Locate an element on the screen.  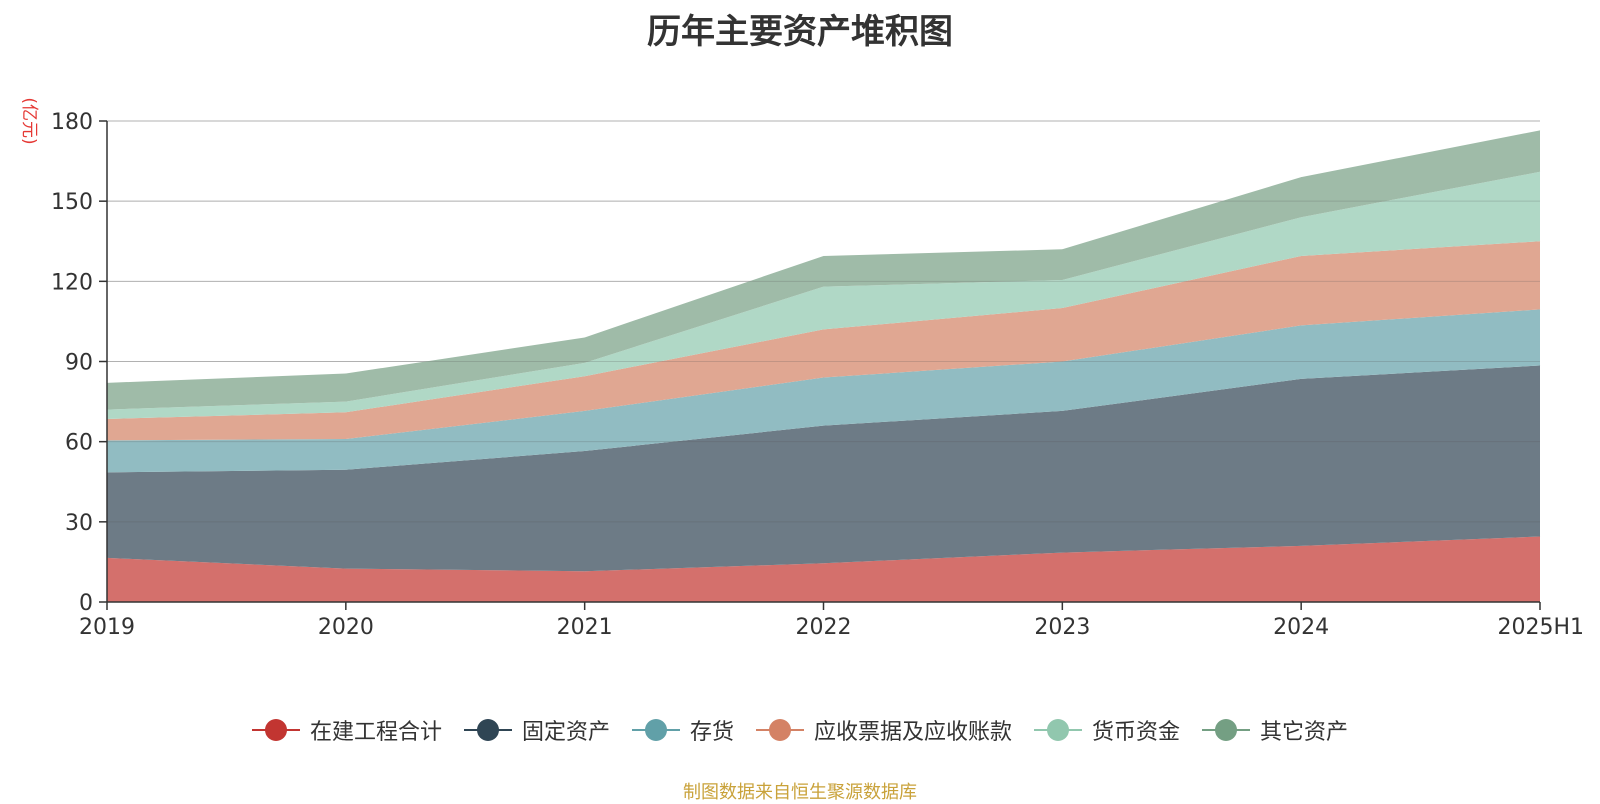
legend-item: 在建工程合计 is located at coordinates (347, 730).